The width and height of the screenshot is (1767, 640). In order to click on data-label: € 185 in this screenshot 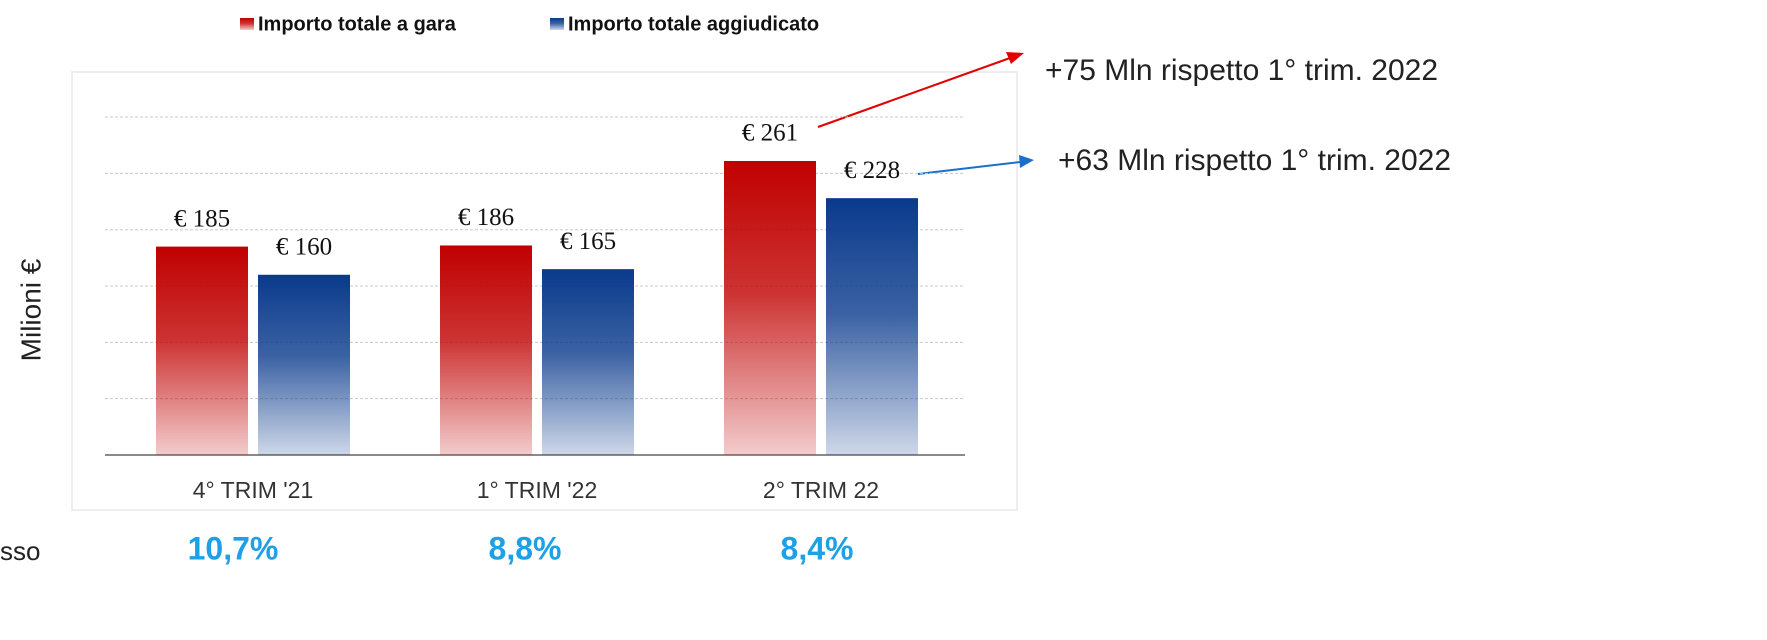, I will do `click(202, 218)`.